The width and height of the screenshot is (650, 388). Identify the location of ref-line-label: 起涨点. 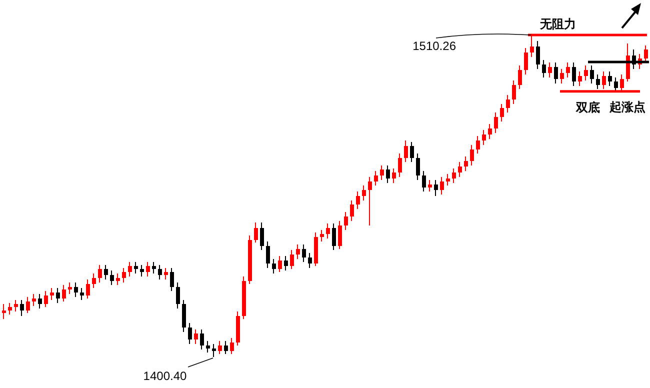
(627, 107).